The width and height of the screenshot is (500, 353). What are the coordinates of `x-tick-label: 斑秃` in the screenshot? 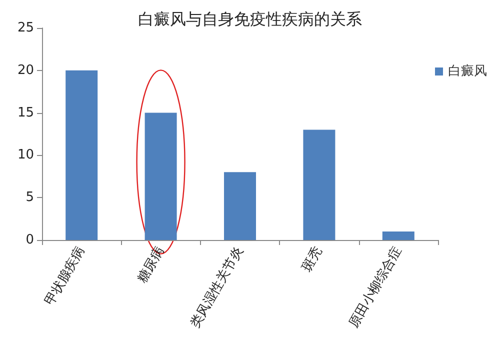 It's located at (313, 259).